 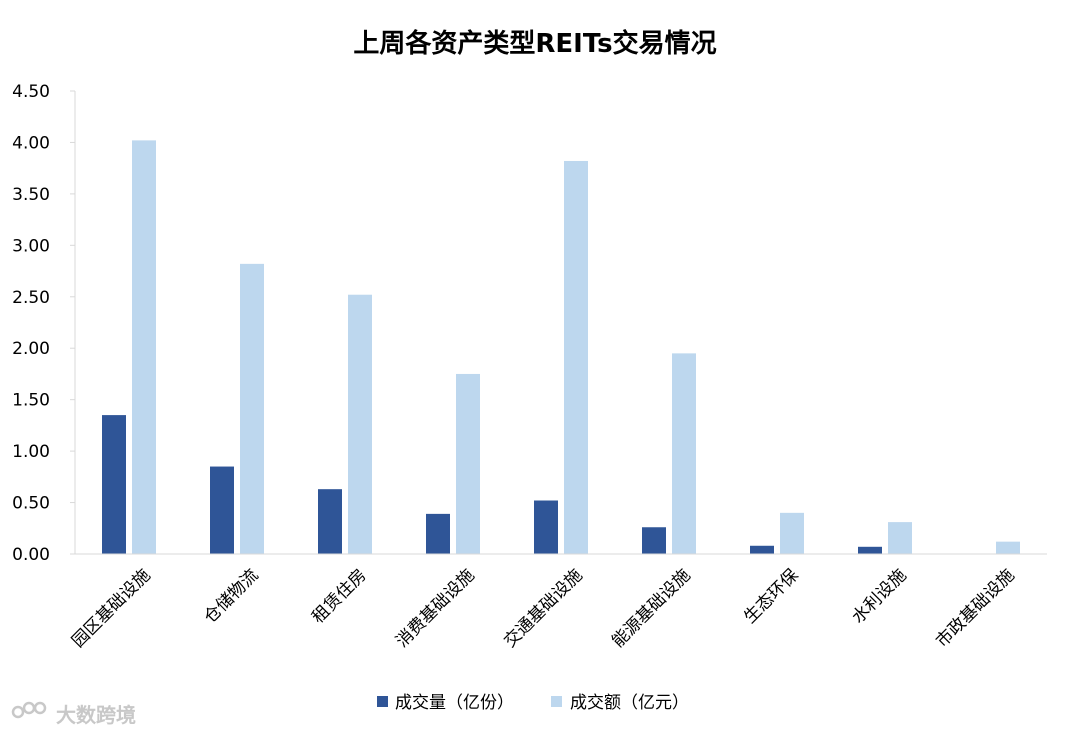 I want to click on y-tick-label: 3.00, so click(x=31, y=246).